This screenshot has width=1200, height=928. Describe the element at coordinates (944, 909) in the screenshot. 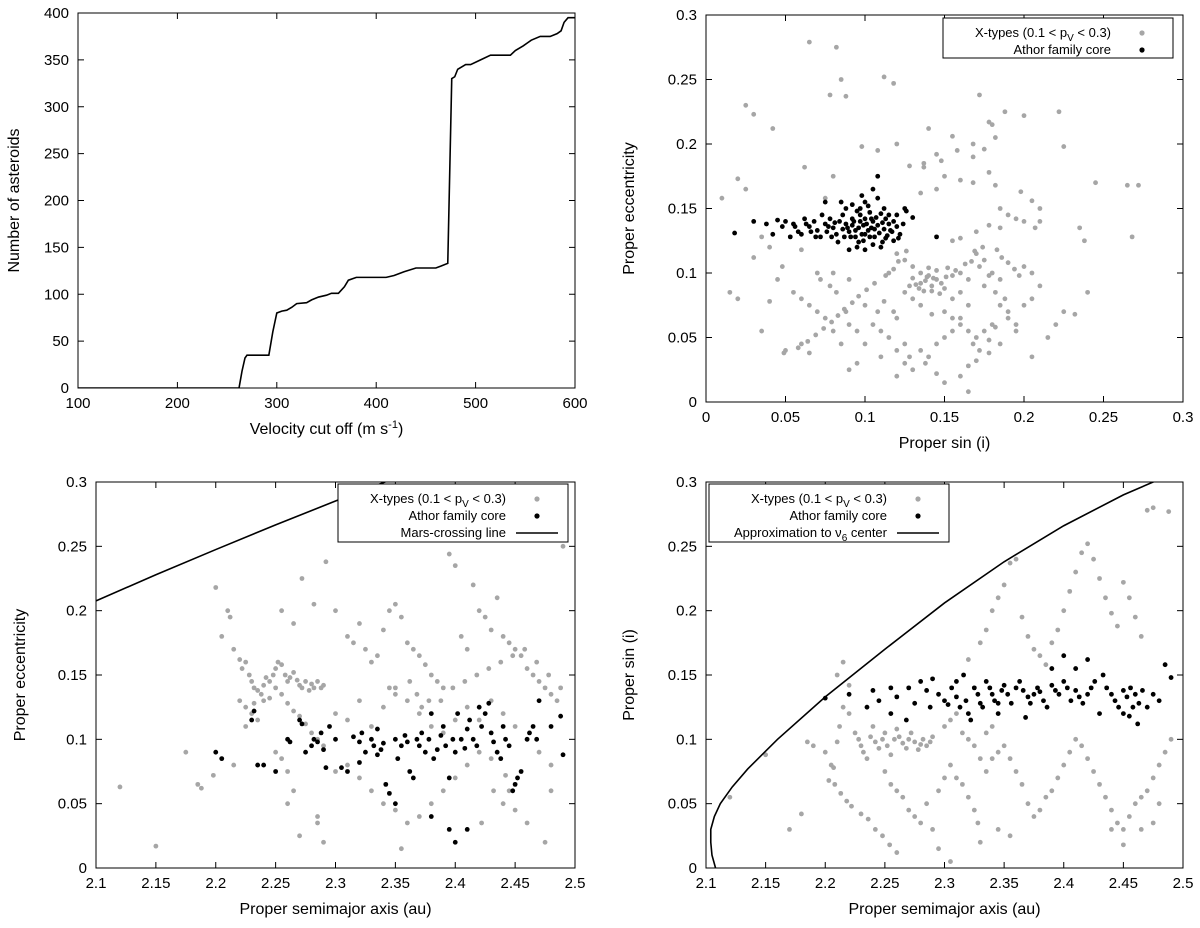

I see `x-axis-label: Proper semimajor axis (au)` at that location.